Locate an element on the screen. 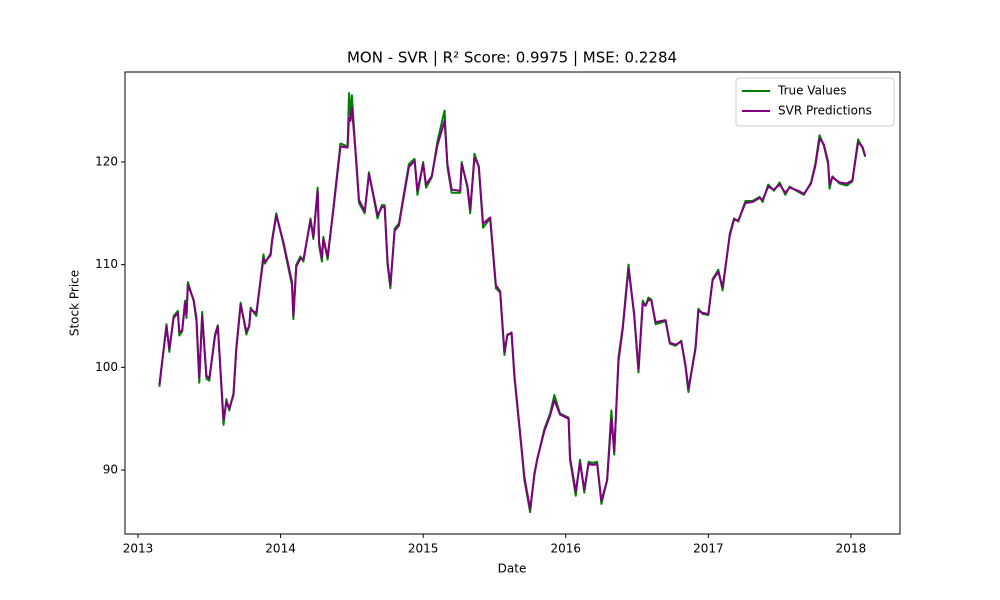 This screenshot has width=1000, height=600. y-tick-label: 110 is located at coordinates (106, 264).